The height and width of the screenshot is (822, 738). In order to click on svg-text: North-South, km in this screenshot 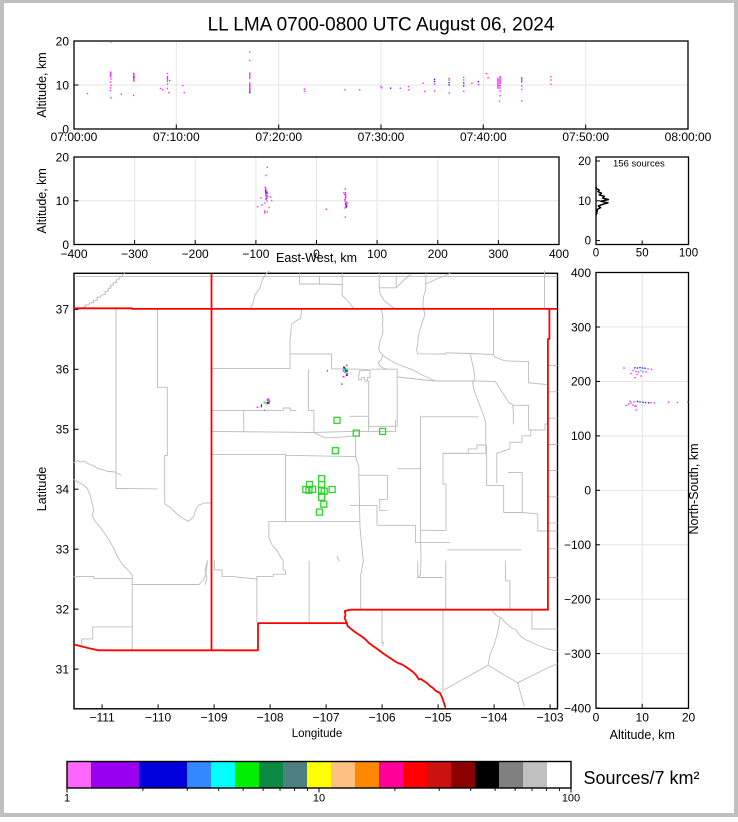, I will do `click(694, 488)`.